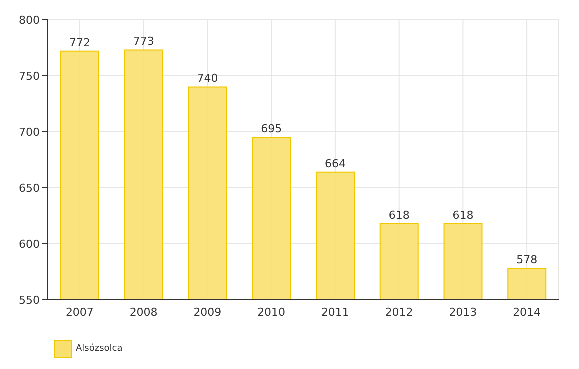 The height and width of the screenshot is (369, 579). What do you see at coordinates (463, 312) in the screenshot?
I see `x-tick-label: 2013` at bounding box center [463, 312].